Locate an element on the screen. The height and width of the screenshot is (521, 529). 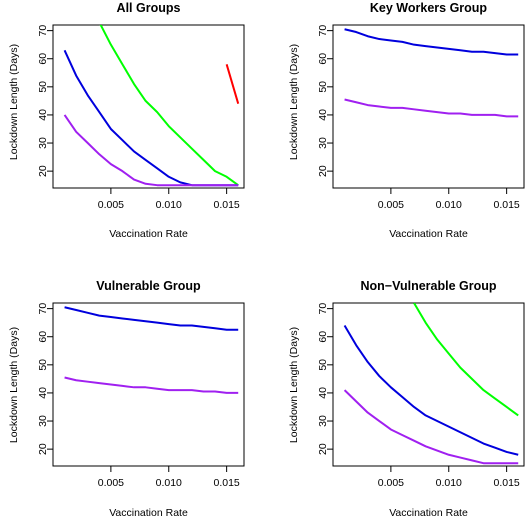
chart-title: Vulnerable Group is located at coordinates (148, 286).